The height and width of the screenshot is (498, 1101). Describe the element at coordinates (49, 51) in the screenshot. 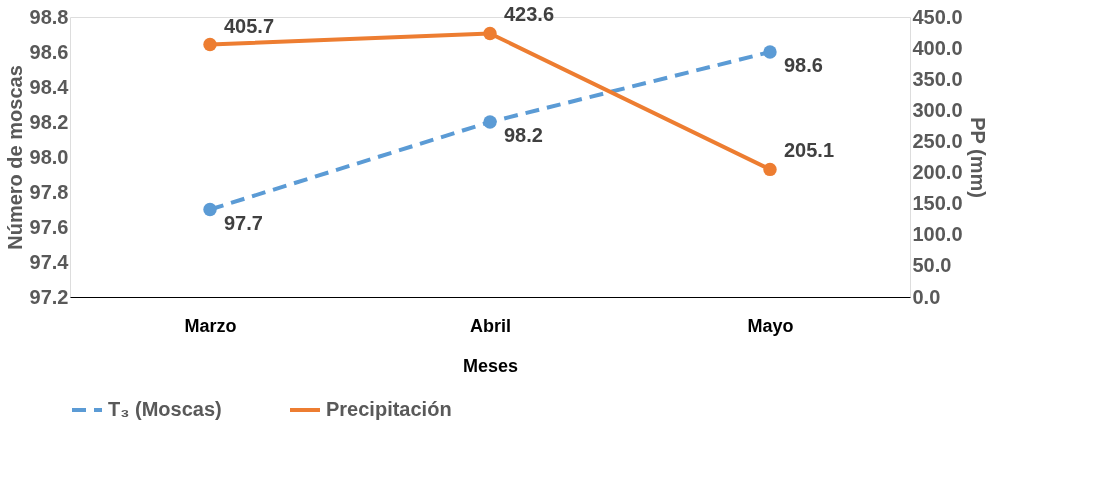

I see `y-tick-label: 98.6` at that location.